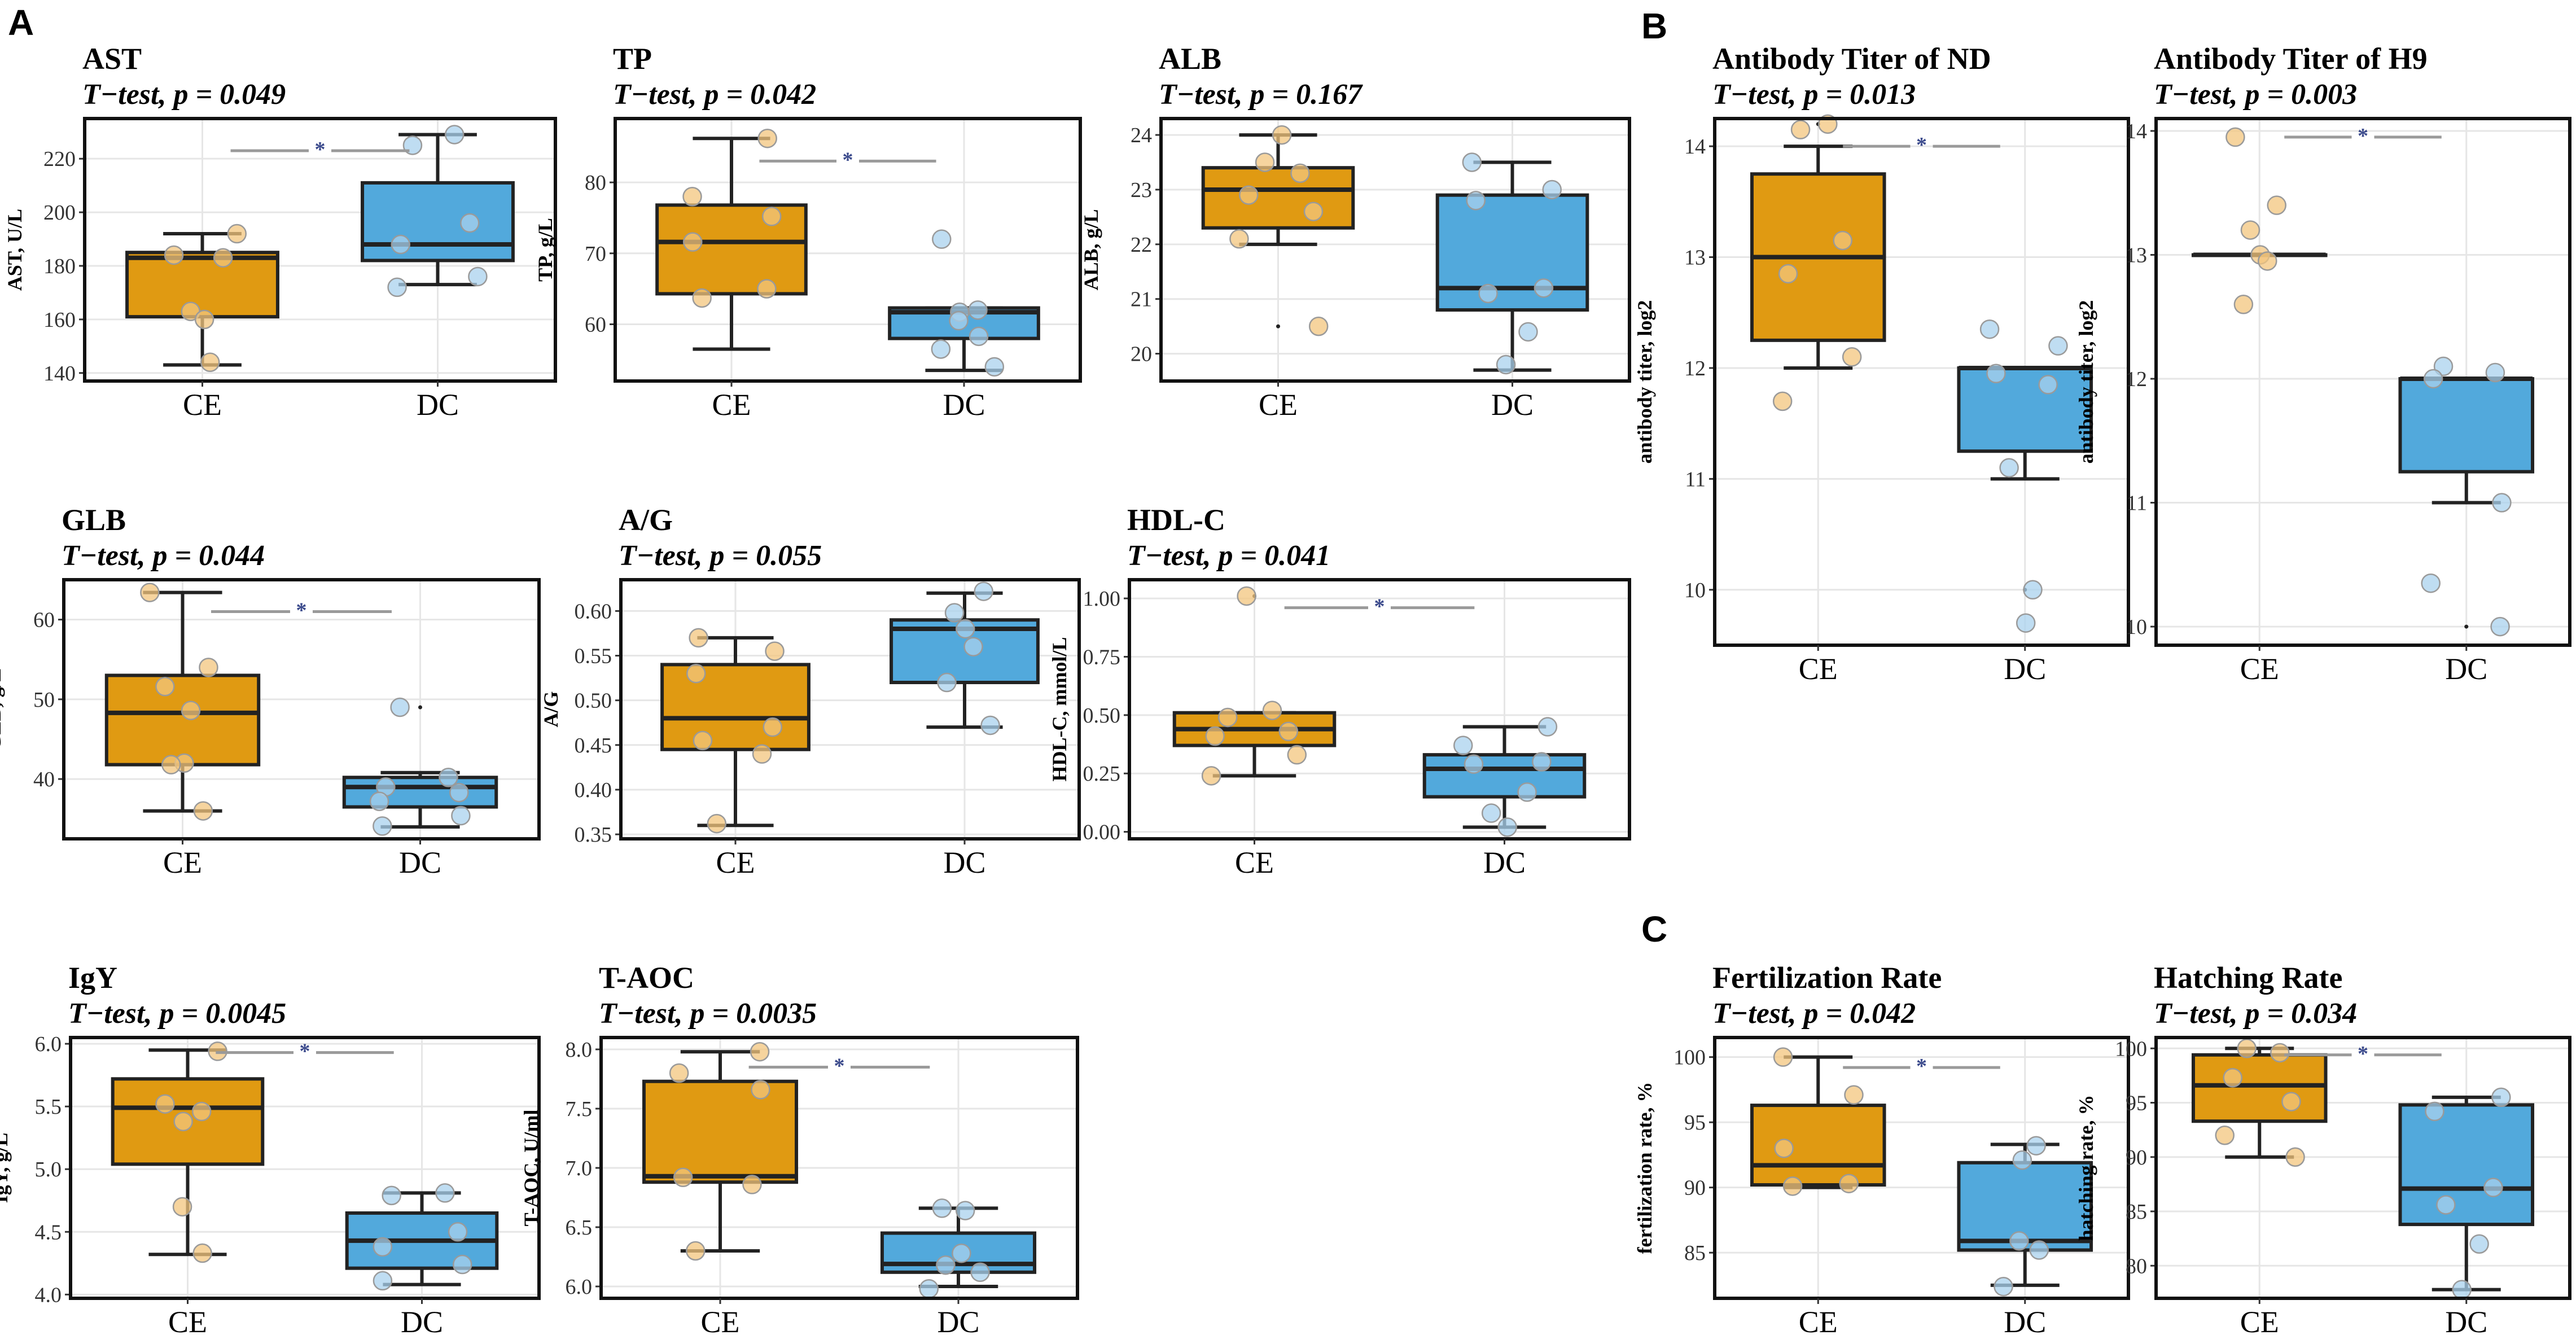 The width and height of the screenshot is (2576, 1335). Describe the element at coordinates (731, 244) in the screenshot. I see `box-ce` at that location.